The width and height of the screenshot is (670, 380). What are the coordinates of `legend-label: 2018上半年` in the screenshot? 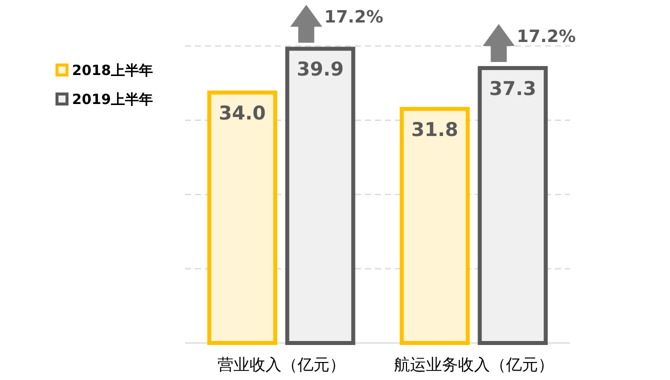 It's located at (112, 71).